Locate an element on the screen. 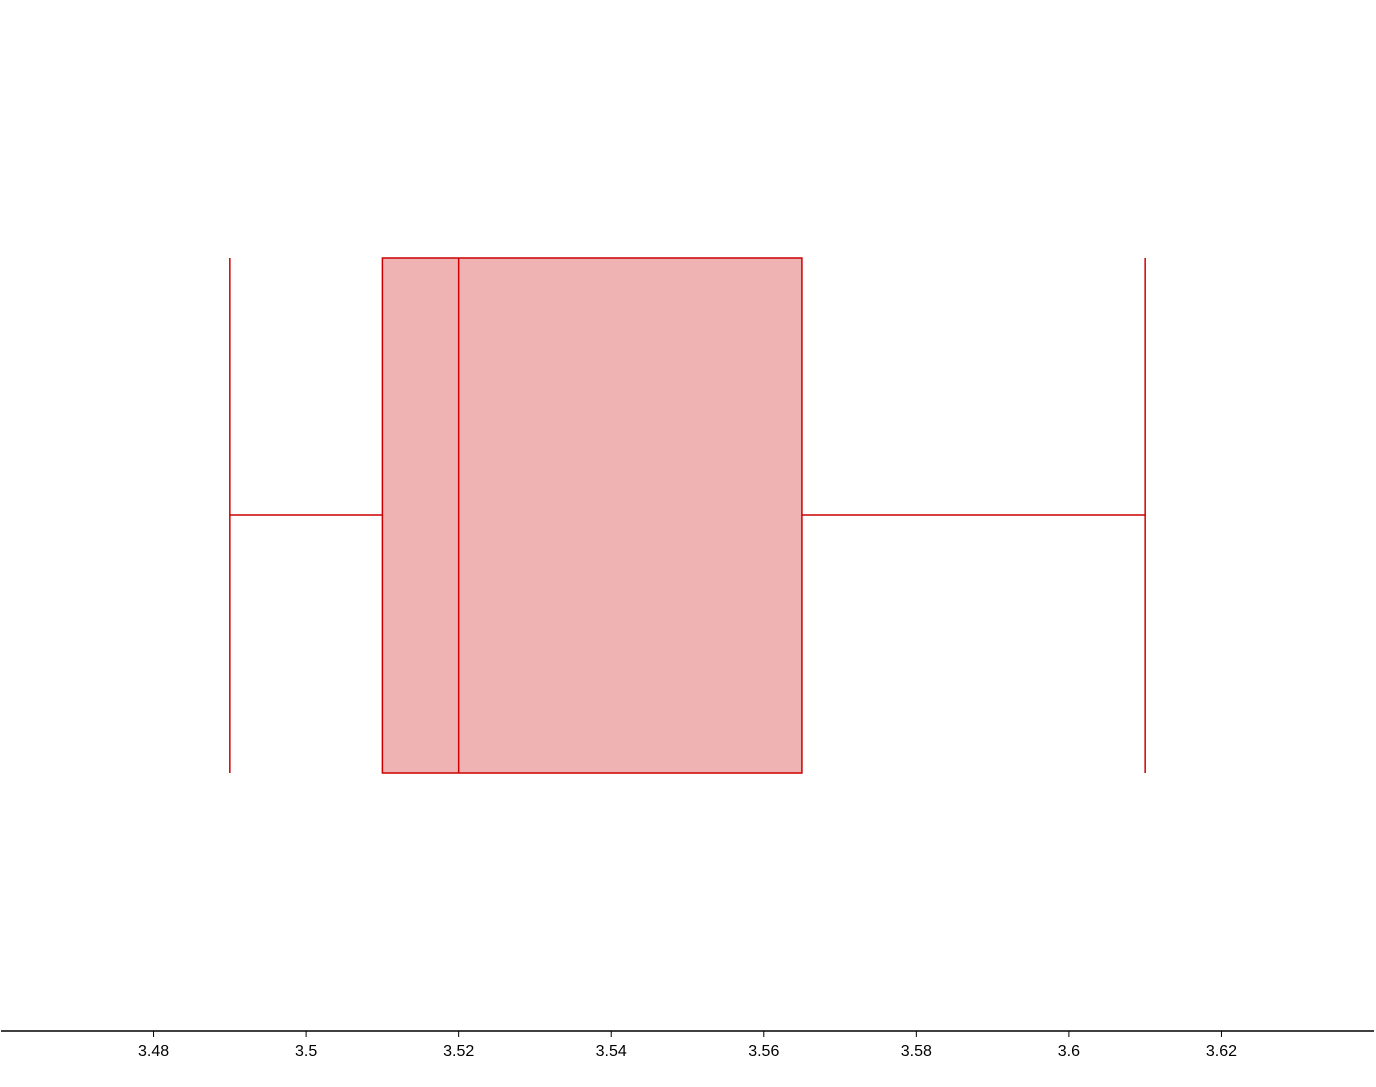  x-tick-label: 3.56 is located at coordinates (763, 1051).